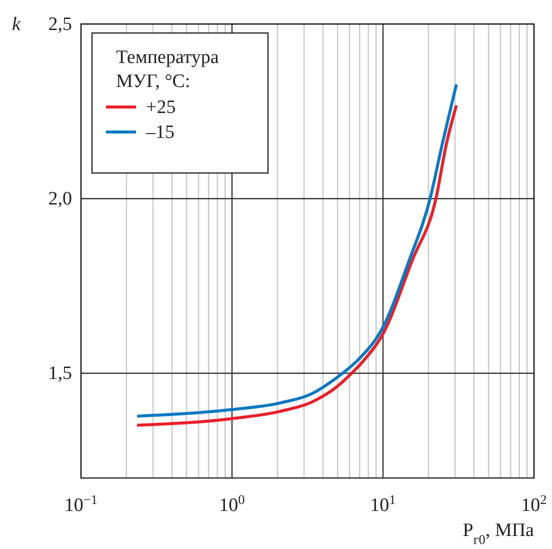 Image resolution: width=552 pixels, height=549 pixels. What do you see at coordinates (60, 199) in the screenshot?
I see `y-tick-label: 2,0` at bounding box center [60, 199].